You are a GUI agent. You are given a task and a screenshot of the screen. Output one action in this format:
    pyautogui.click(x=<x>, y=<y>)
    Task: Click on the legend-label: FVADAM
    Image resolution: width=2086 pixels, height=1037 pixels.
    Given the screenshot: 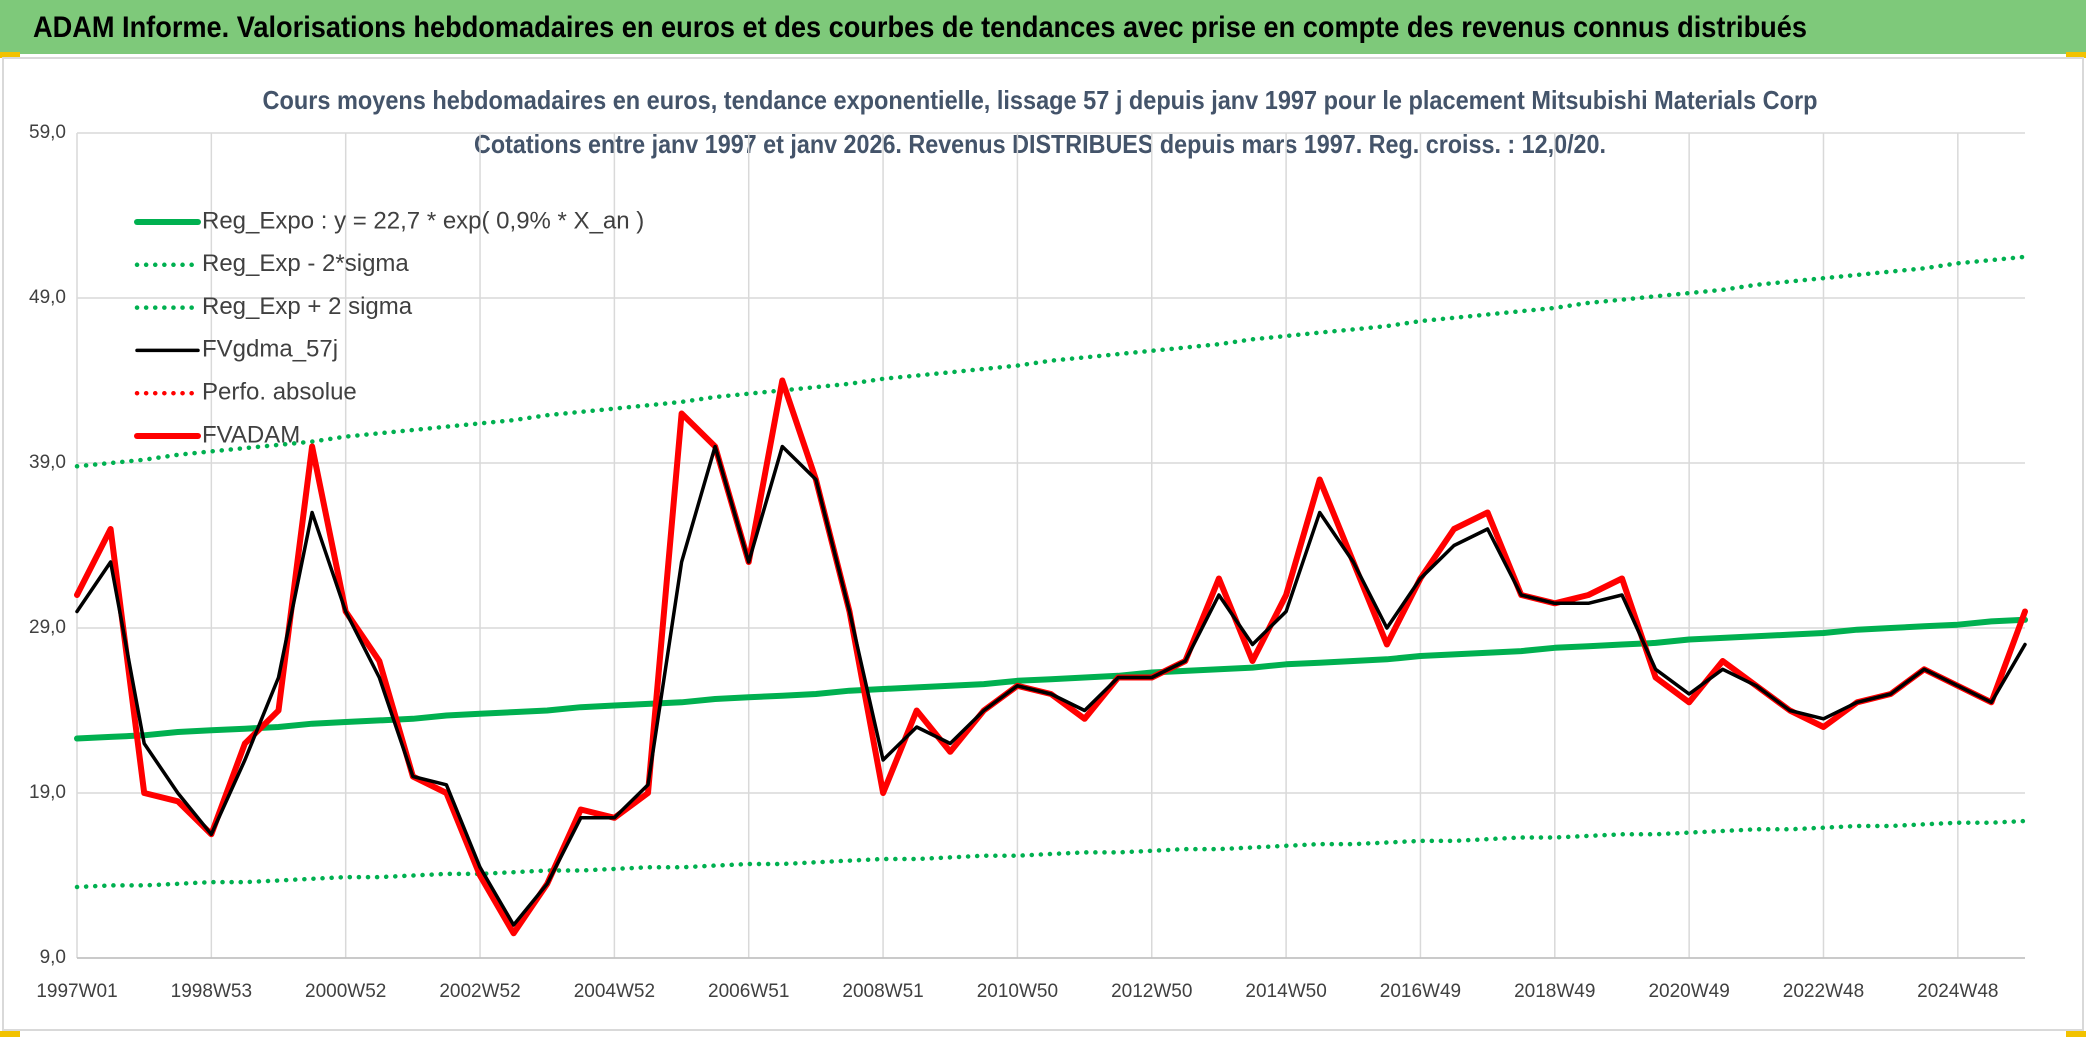 What is the action you would take?
    pyautogui.click(x=251, y=434)
    